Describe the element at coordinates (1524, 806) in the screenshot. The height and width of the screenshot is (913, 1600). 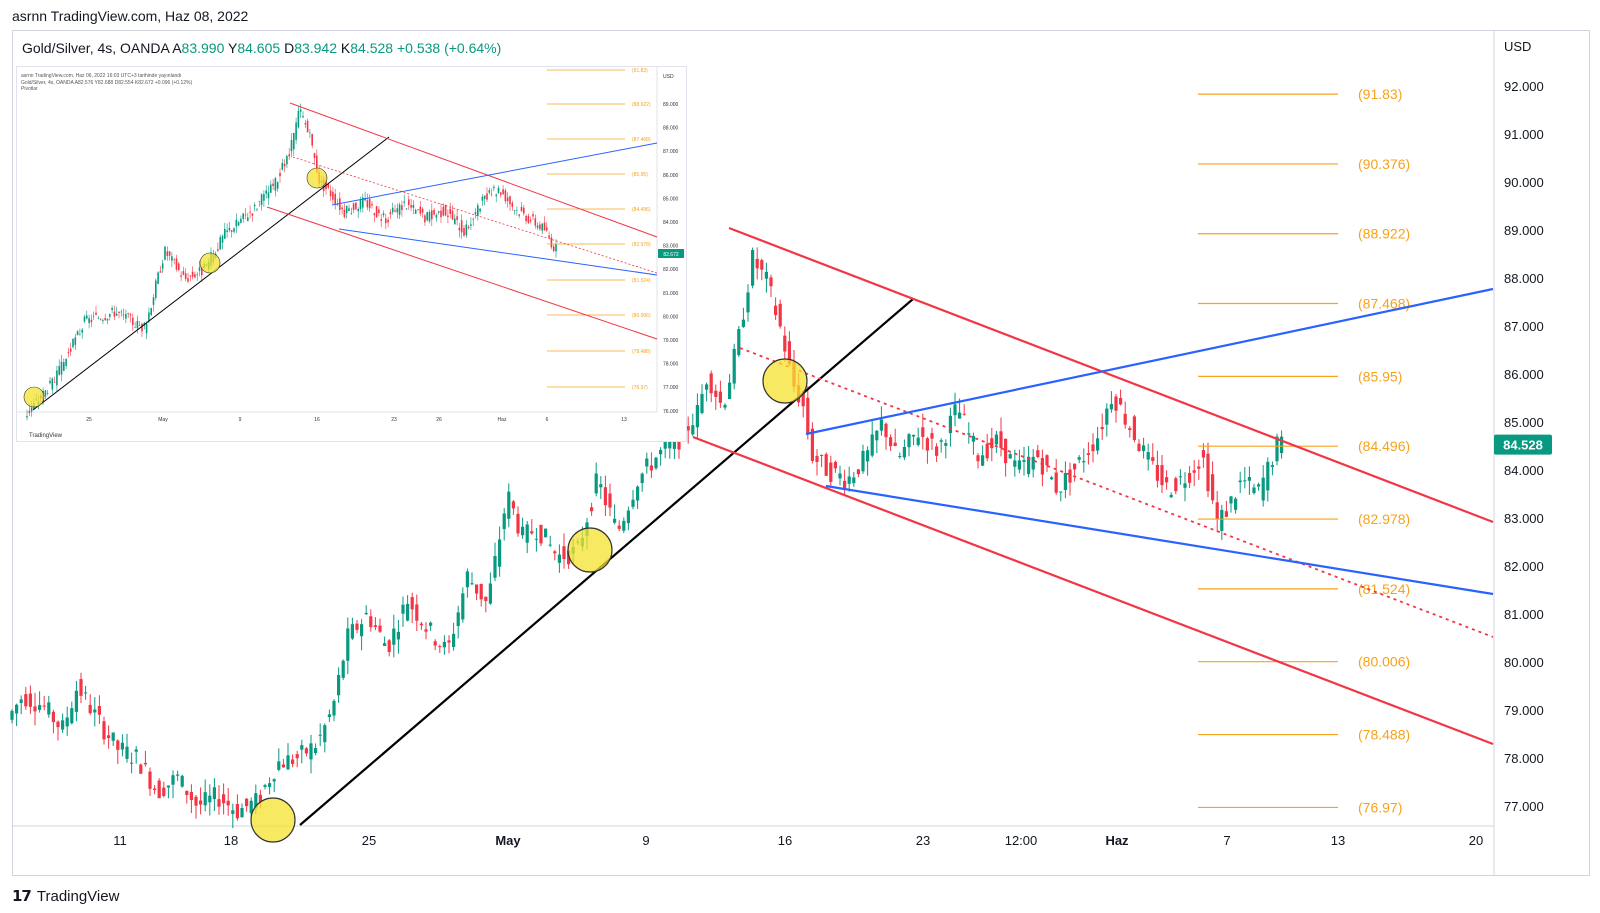
I see `y-tick-label: 77.000` at that location.